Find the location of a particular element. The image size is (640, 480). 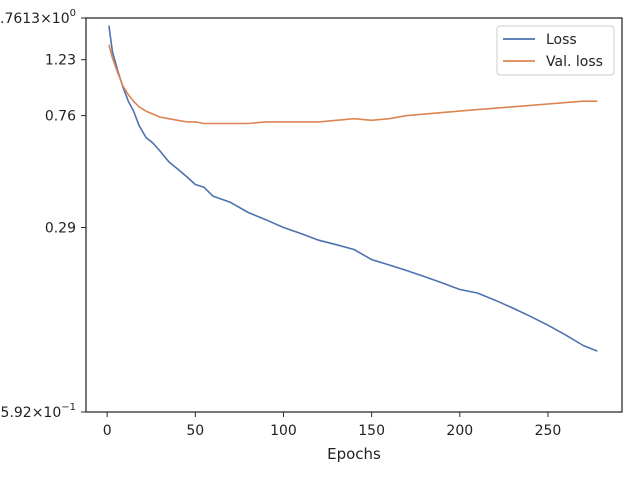

legend: Loss Val. loss is located at coordinates (555, 50).